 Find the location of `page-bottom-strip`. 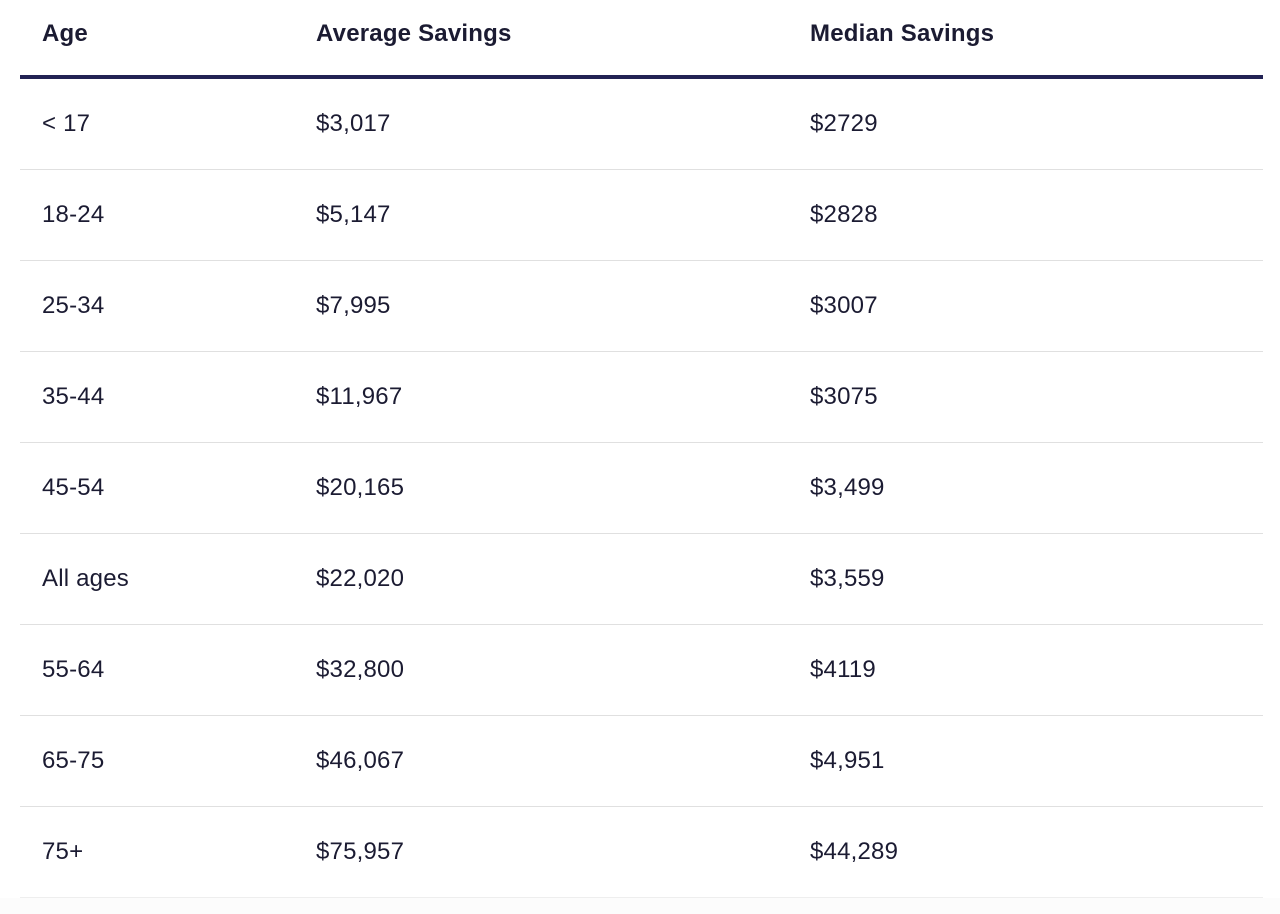

page-bottom-strip is located at coordinates (640, 906).